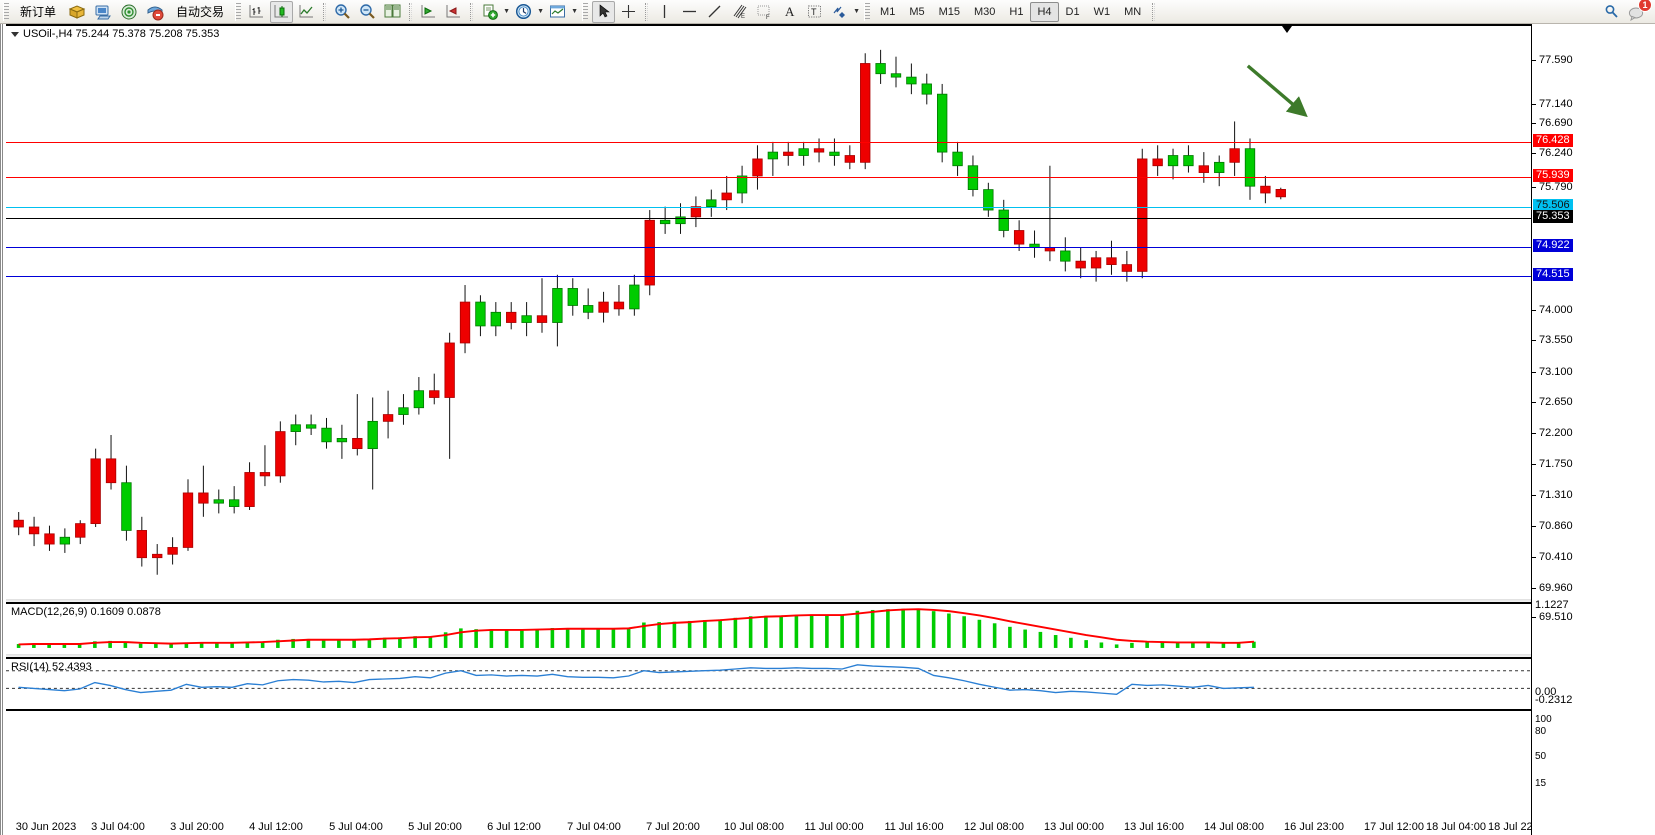  I want to click on period-clock-icon, so click(523, 12).